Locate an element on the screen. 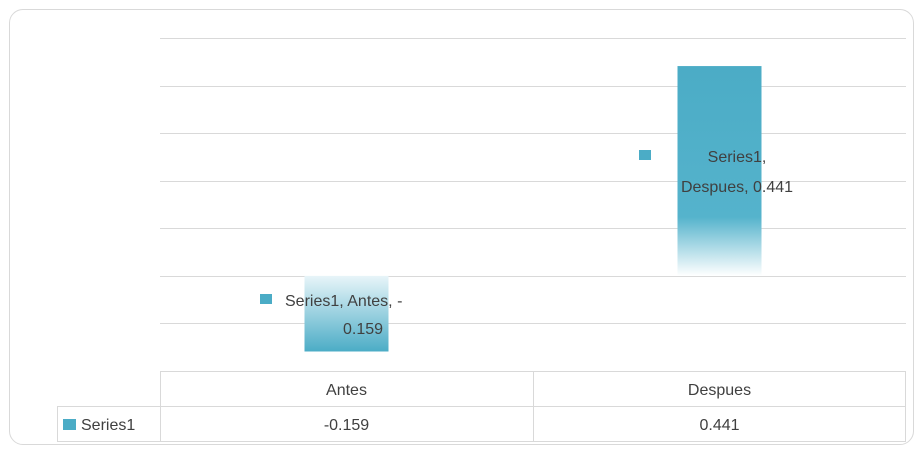  table-value-cell: -0.159 is located at coordinates (346, 425).